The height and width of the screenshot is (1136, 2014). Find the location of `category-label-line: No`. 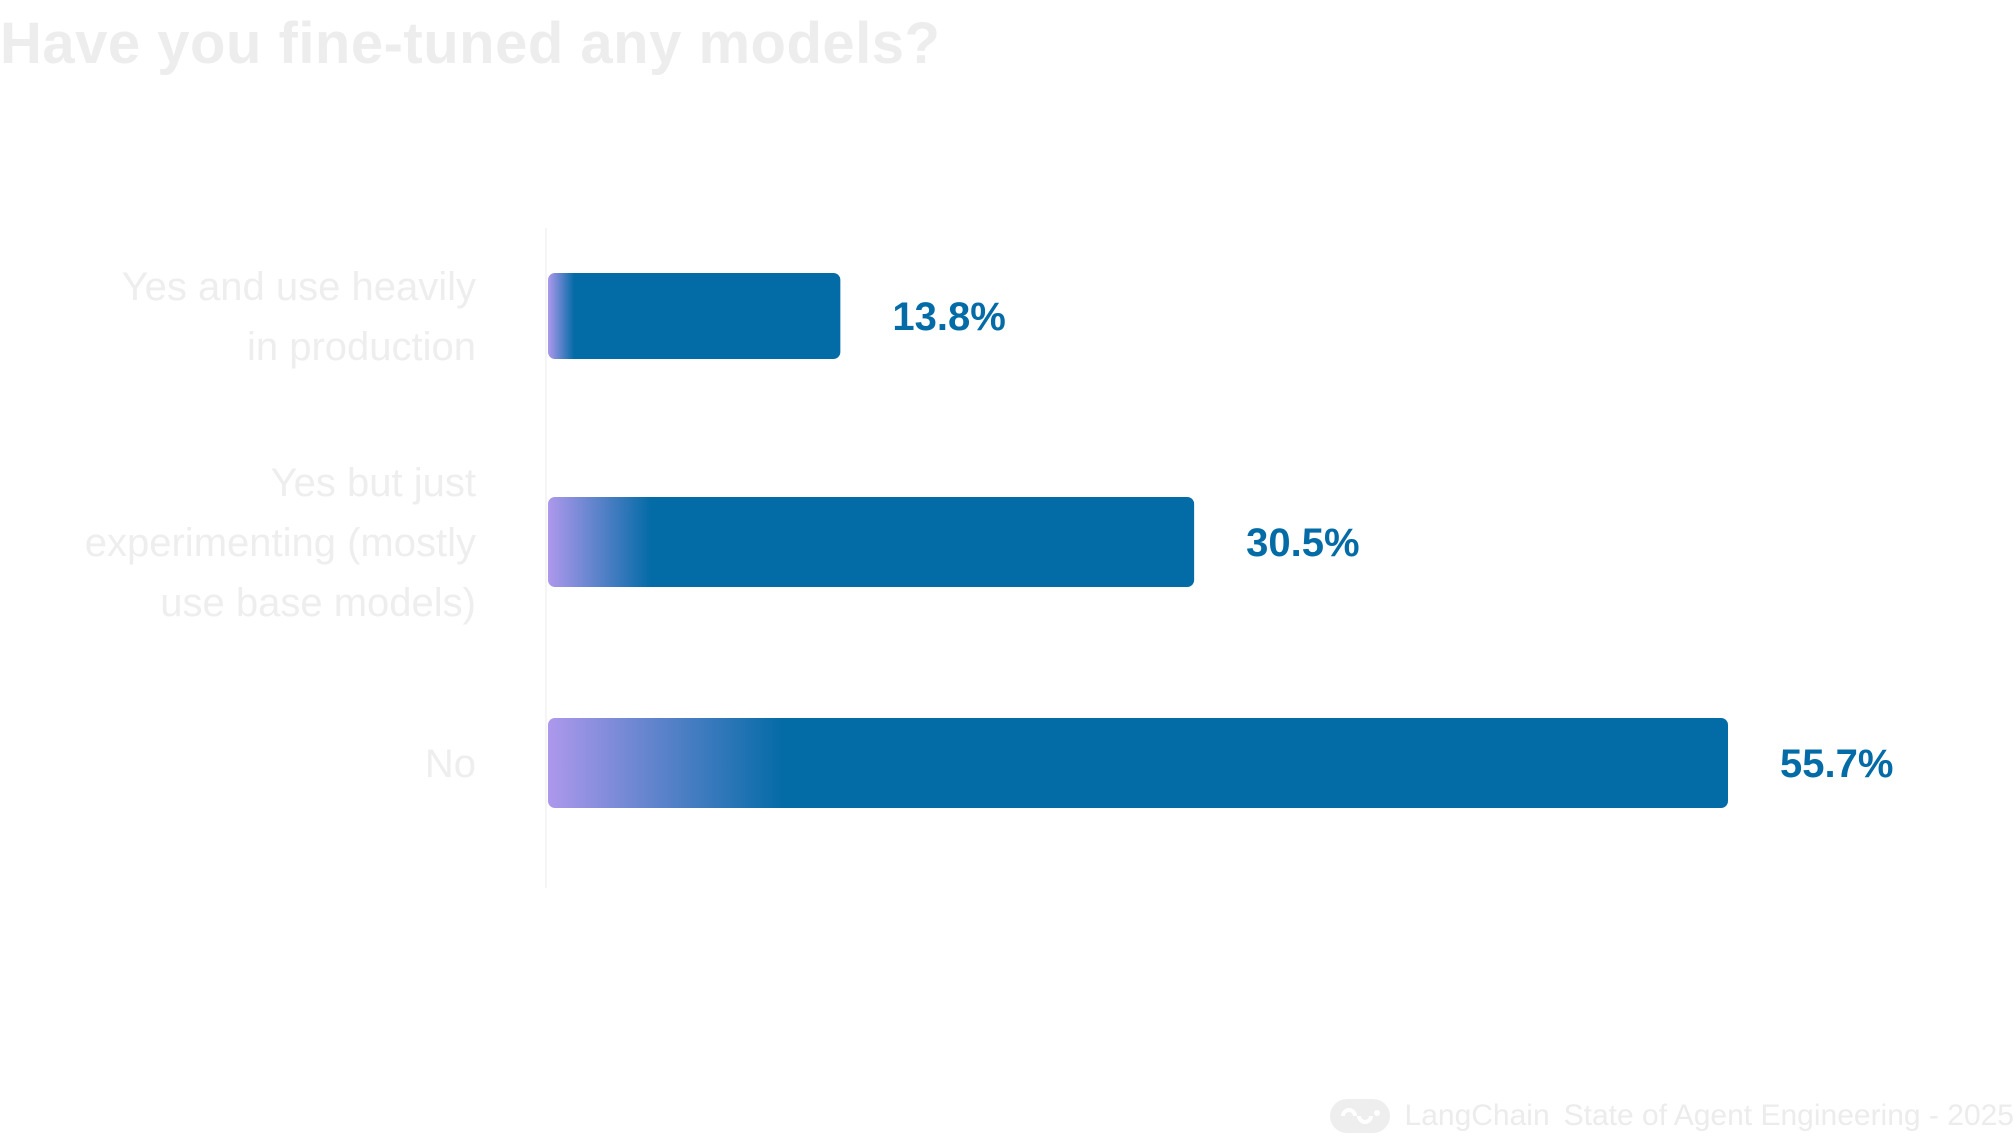

category-label-line: No is located at coordinates (450, 764).